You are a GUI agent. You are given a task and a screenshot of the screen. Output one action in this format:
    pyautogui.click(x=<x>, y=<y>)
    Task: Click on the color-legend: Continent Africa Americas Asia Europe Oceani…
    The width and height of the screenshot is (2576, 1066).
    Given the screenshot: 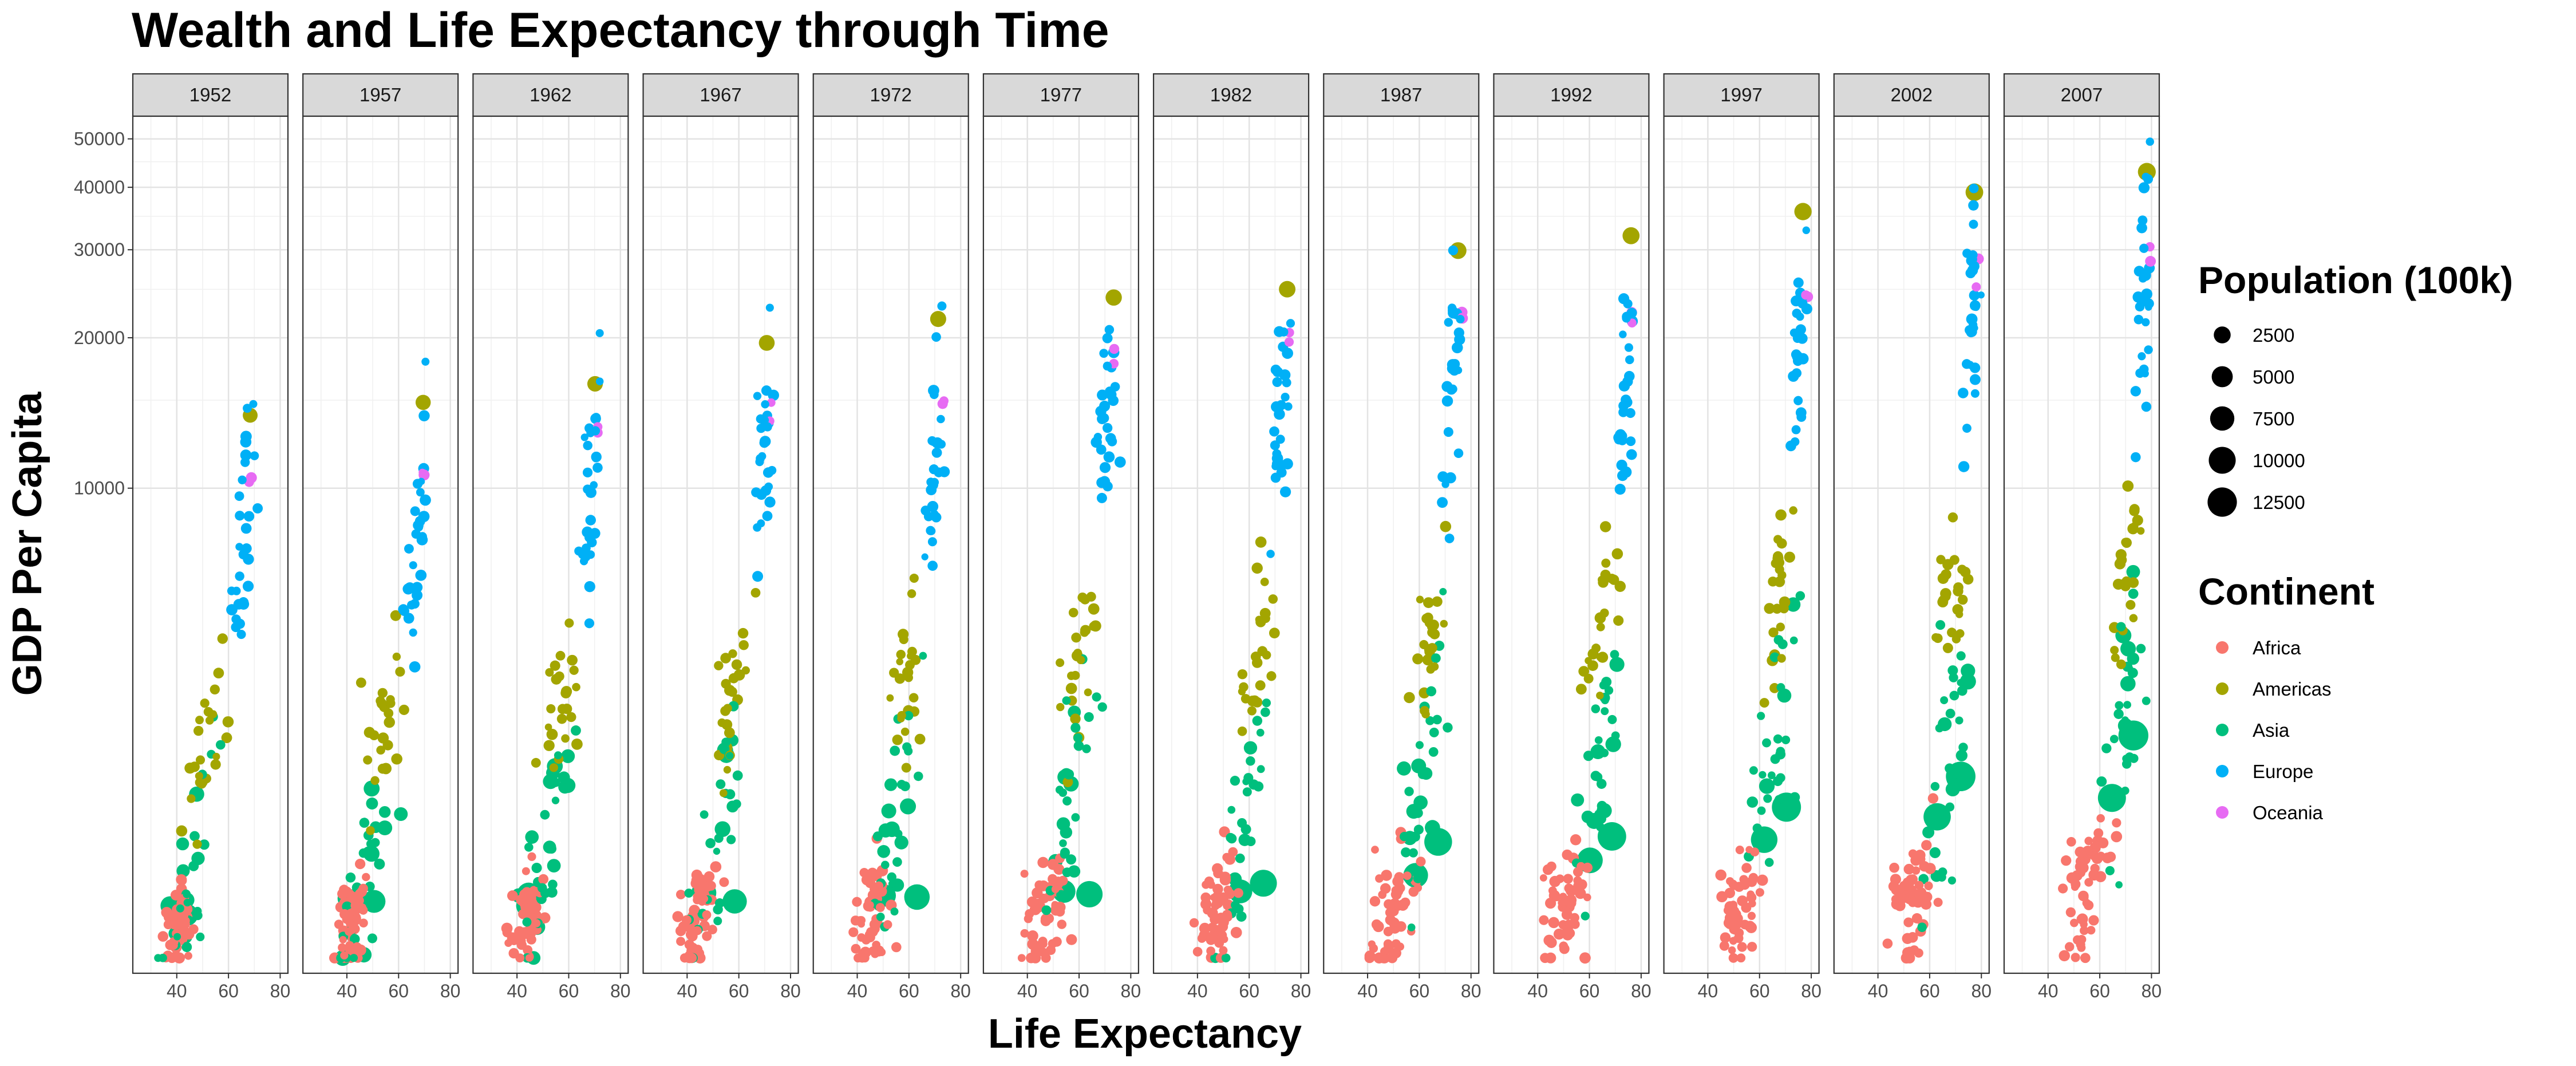 What is the action you would take?
    pyautogui.click(x=2286, y=697)
    